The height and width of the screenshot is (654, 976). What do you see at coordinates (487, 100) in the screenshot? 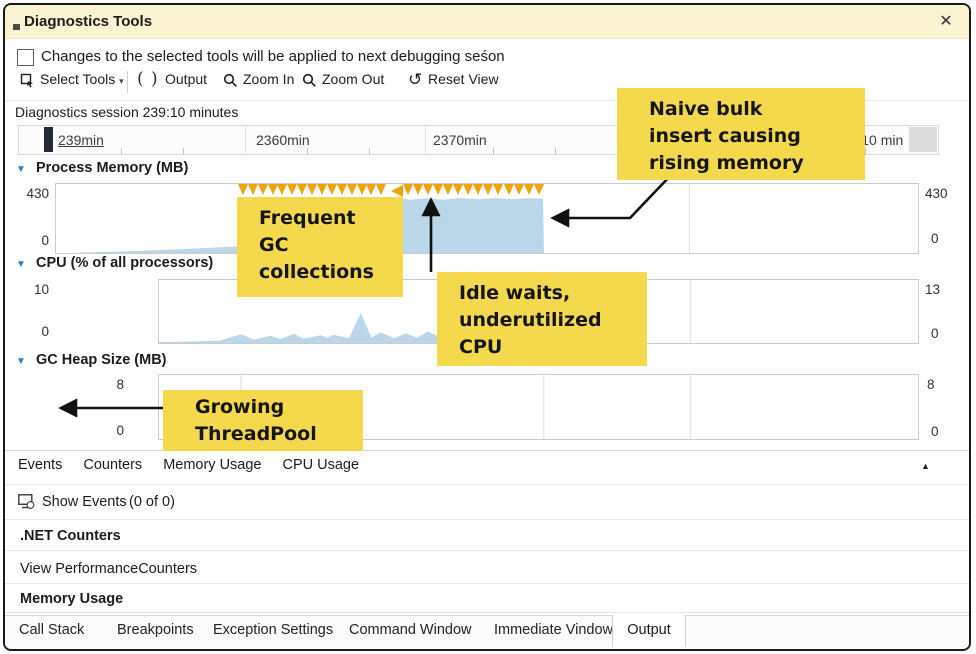
I see `toolbar-divider` at bounding box center [487, 100].